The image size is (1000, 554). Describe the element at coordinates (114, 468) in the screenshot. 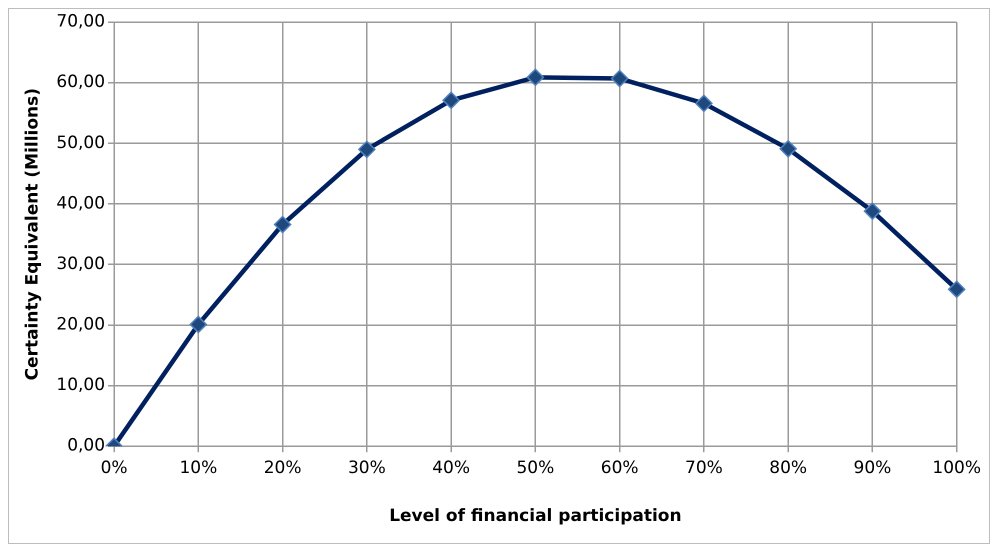

I see `x-tick-label: 0%` at that location.